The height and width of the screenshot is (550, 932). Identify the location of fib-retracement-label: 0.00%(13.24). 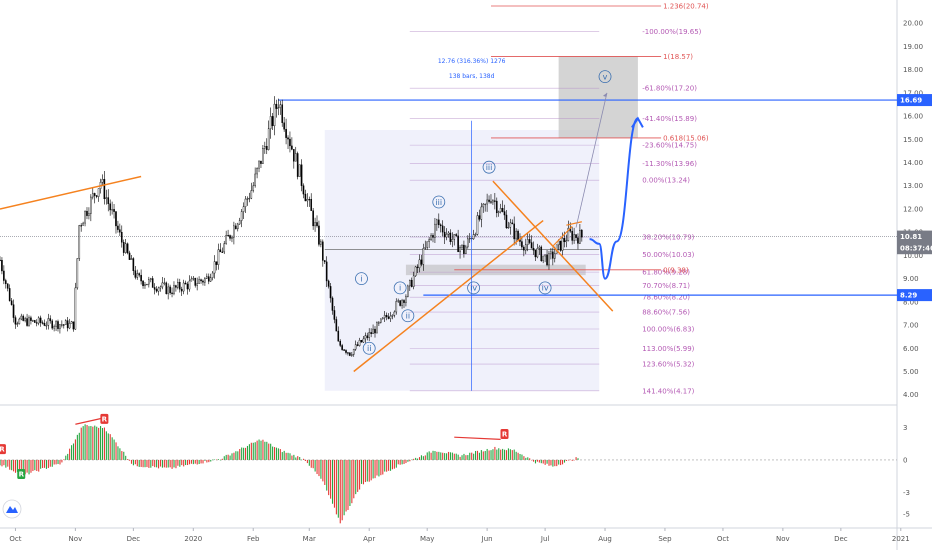
(666, 181).